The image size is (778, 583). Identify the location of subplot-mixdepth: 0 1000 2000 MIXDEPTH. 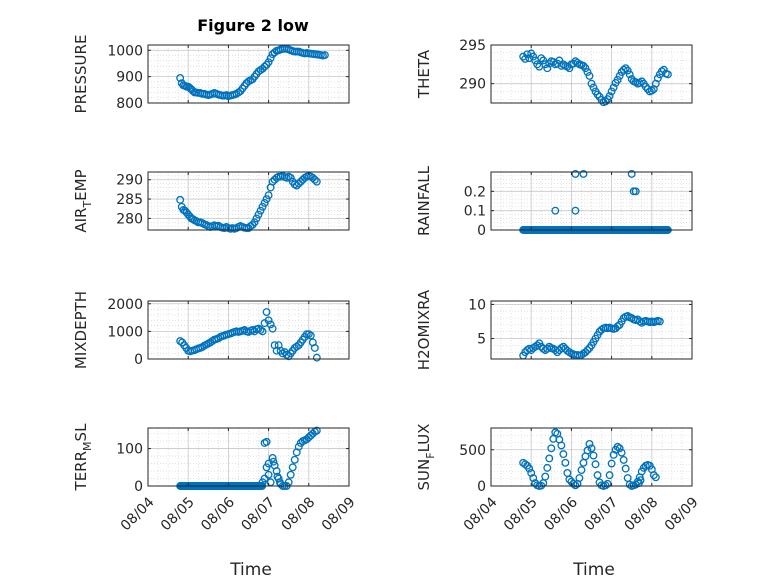
(211, 330).